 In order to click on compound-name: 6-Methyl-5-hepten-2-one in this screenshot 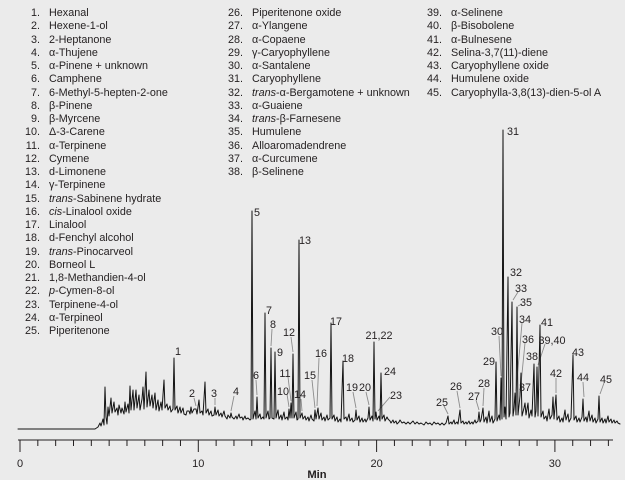, I will do `click(108, 92)`.